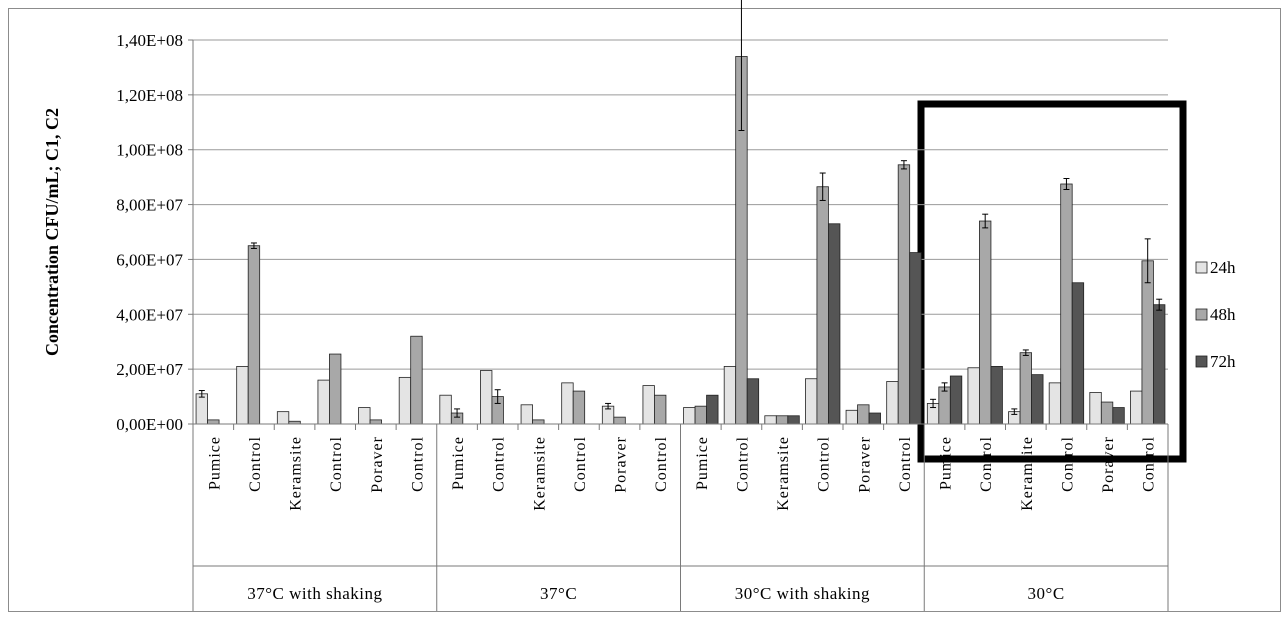 The image size is (1287, 624). Describe the element at coordinates (1201, 267) in the screenshot. I see `legend-swatch-24h` at that location.